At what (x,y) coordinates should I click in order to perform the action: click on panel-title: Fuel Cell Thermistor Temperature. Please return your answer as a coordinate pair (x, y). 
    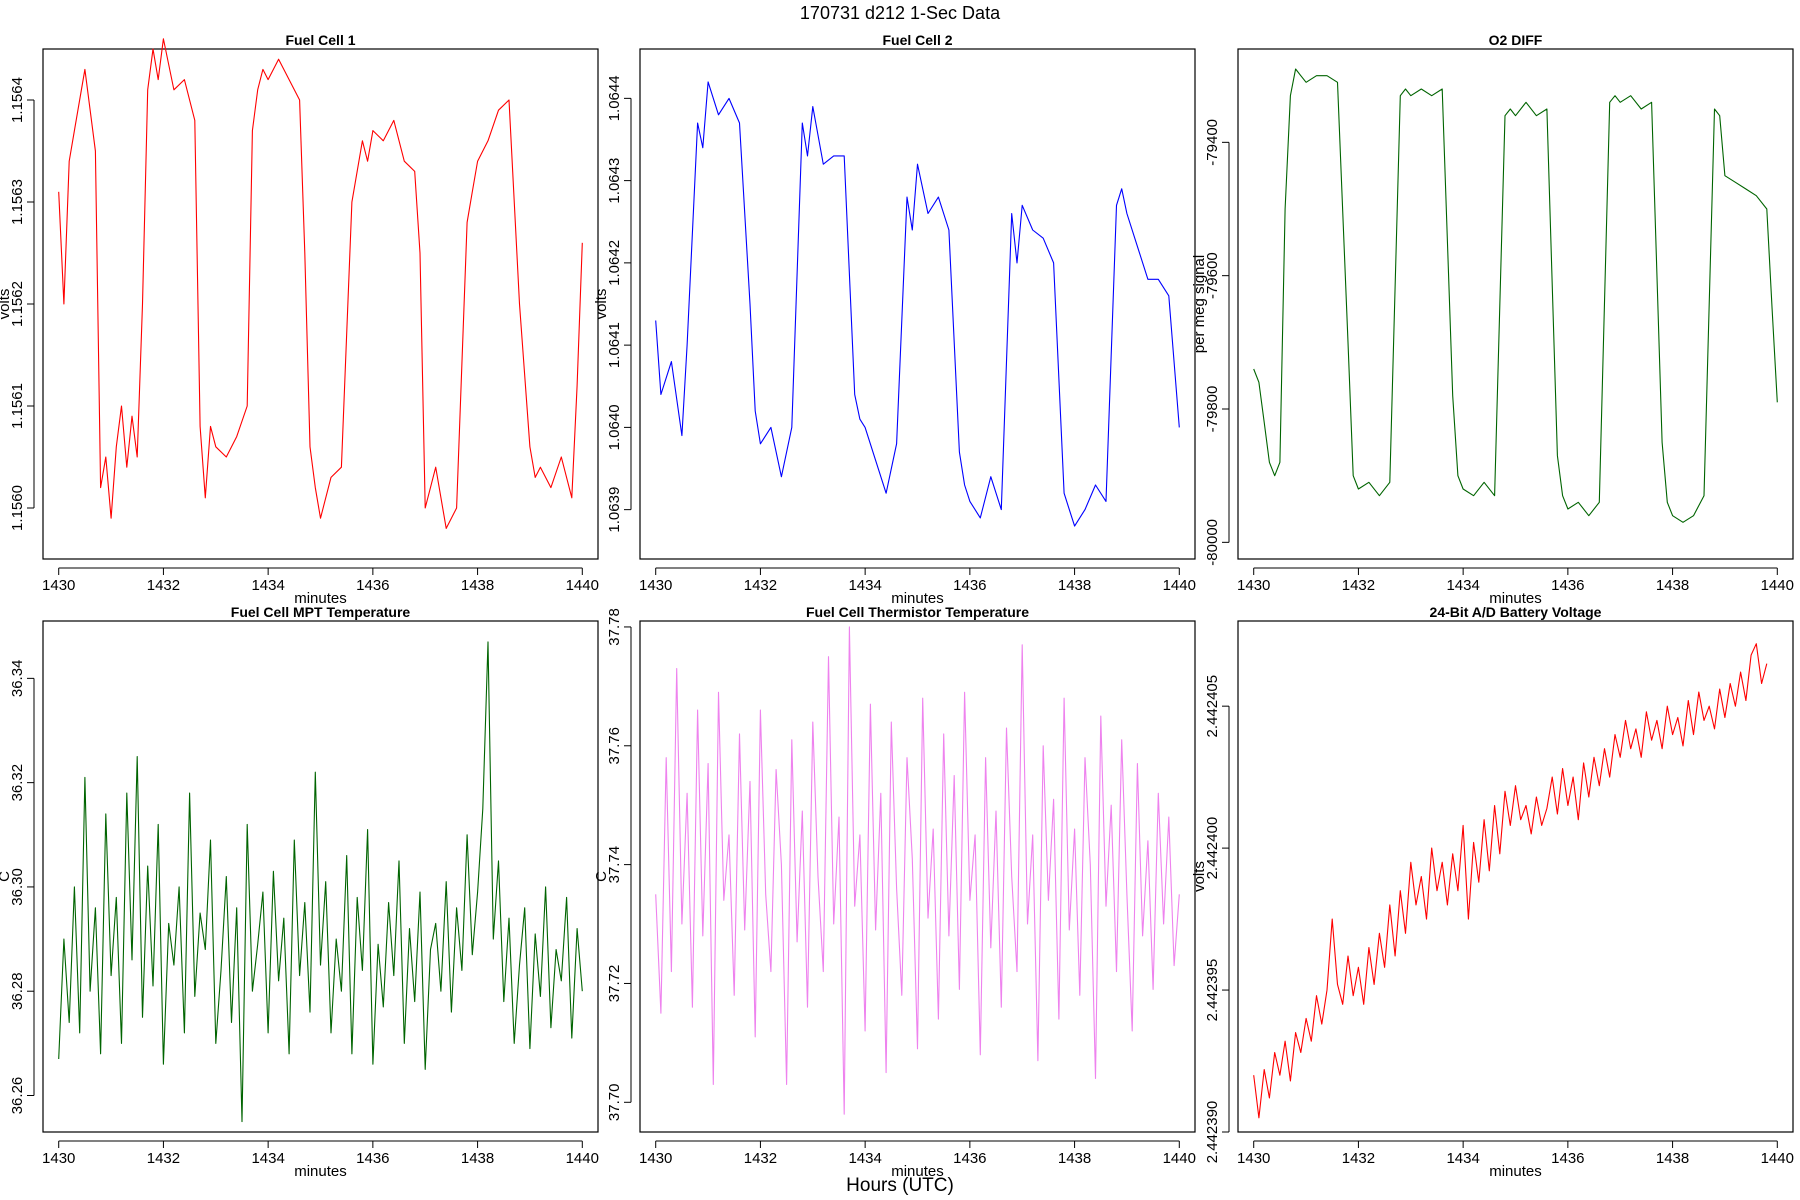
    Looking at the image, I should click on (917, 612).